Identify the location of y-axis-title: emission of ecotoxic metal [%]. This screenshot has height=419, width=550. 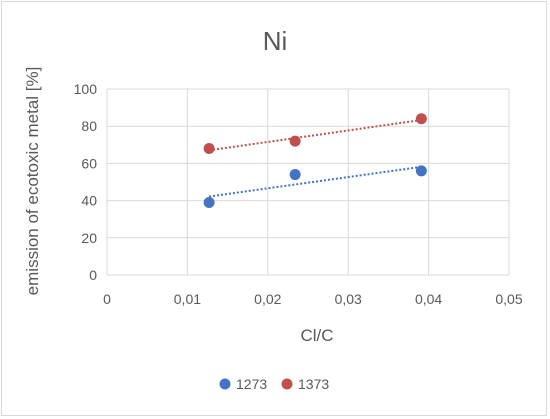
(32, 181).